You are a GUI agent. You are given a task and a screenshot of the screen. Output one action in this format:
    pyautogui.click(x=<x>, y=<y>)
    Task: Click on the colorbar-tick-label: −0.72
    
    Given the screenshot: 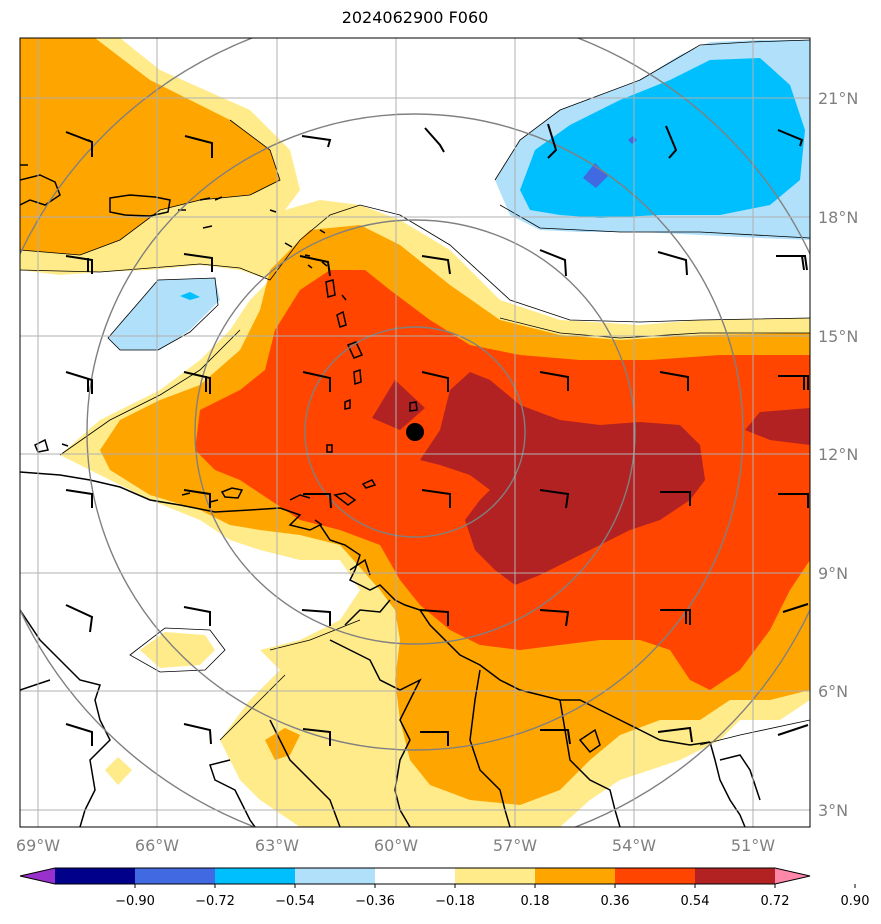 What is the action you would take?
    pyautogui.click(x=215, y=901)
    